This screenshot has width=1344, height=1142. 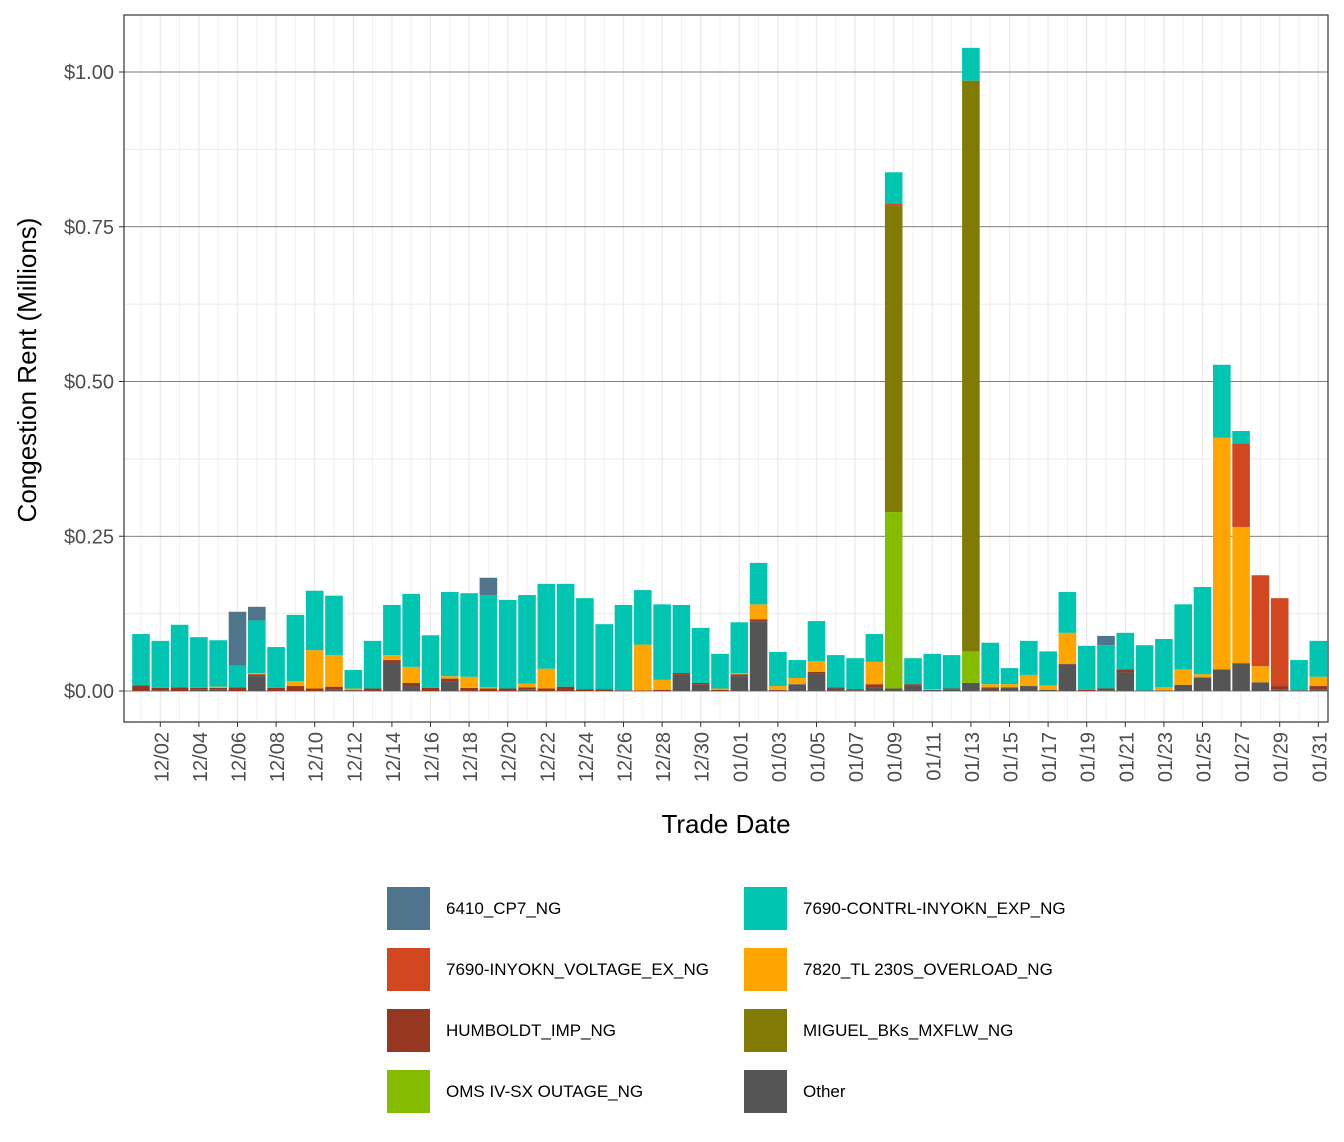 What do you see at coordinates (355, 757) in the screenshot?
I see `x-tick-label: 12/12` at bounding box center [355, 757].